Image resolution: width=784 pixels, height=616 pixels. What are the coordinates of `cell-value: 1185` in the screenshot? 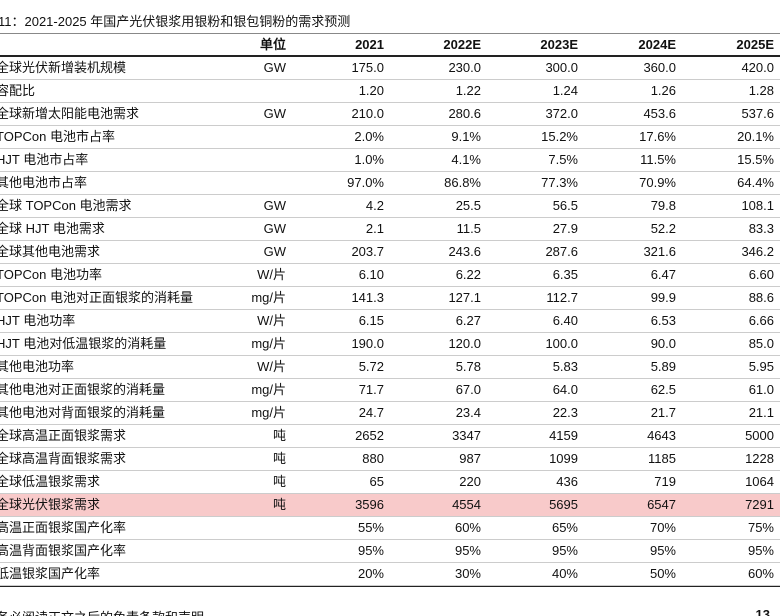 It's located at (662, 458).